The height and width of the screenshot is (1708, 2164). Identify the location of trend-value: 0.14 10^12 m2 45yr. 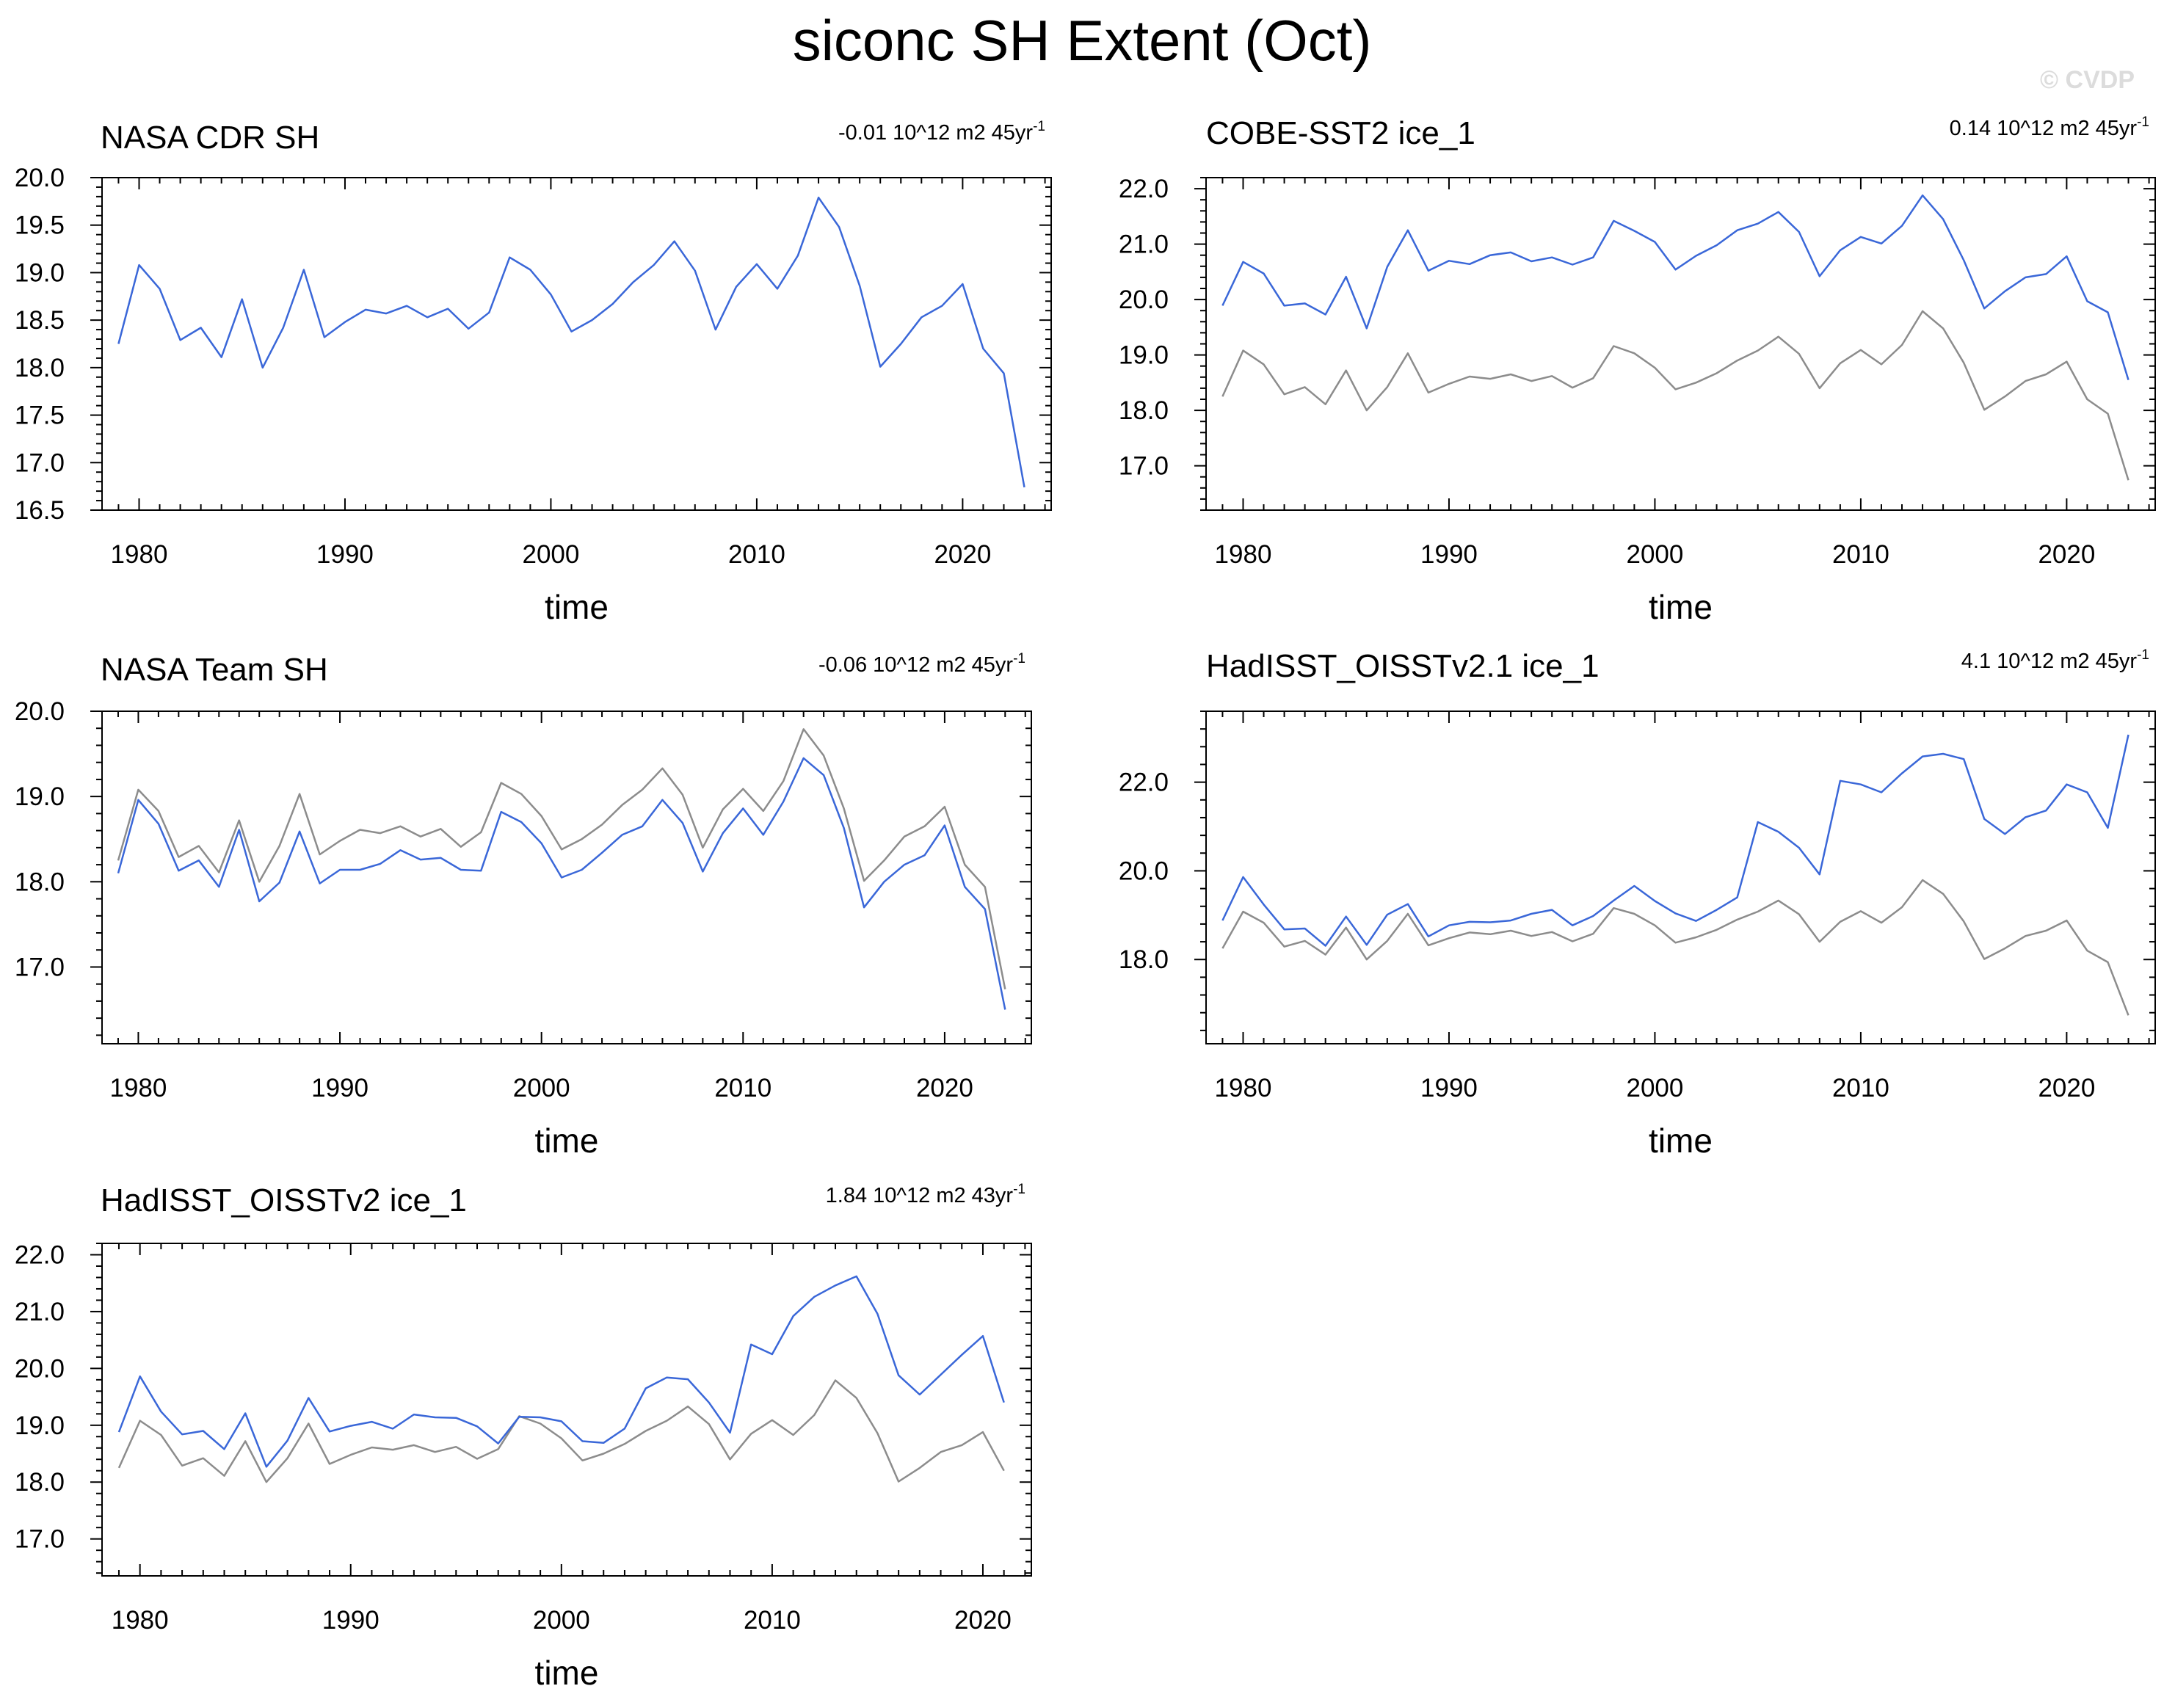
(2044, 128).